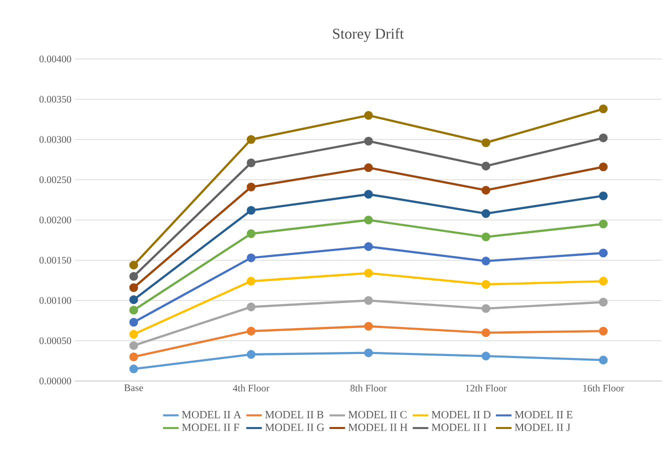 This screenshot has height=466, width=671. What do you see at coordinates (377, 414) in the screenshot?
I see `legend-label: MODEL II C` at bounding box center [377, 414].